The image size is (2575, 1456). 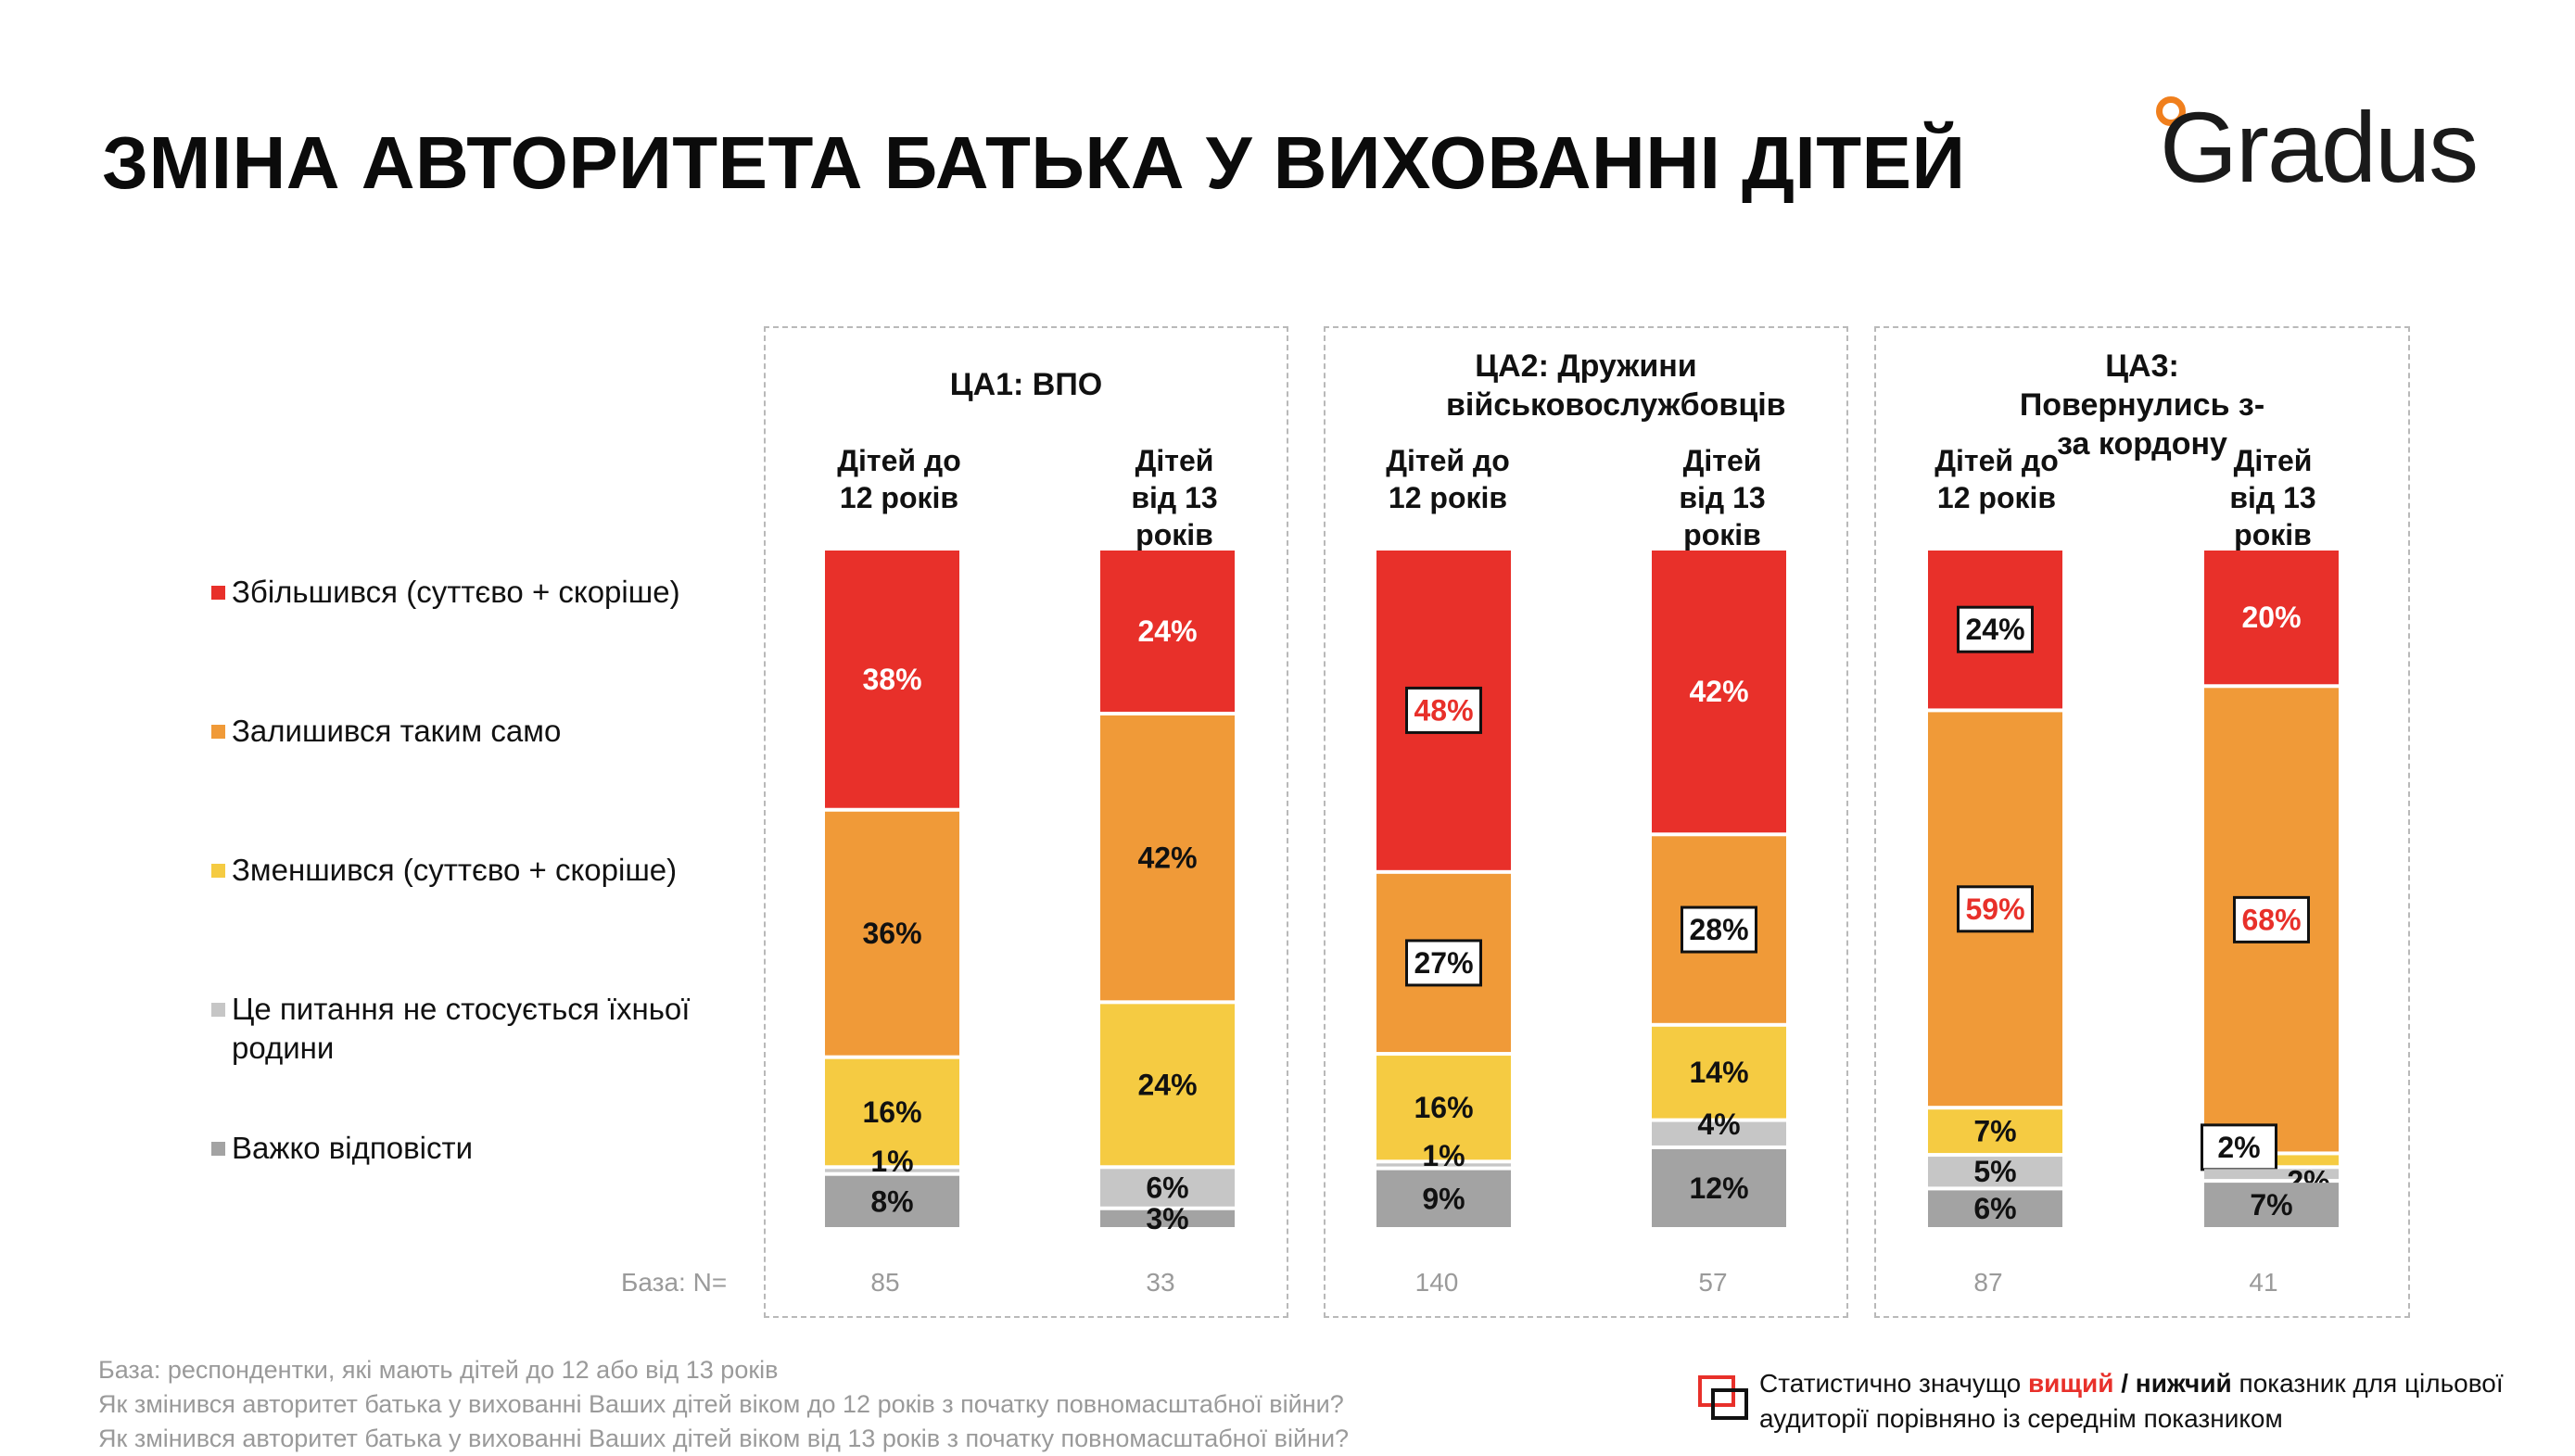 What do you see at coordinates (1718, 1188) in the screenshot?
I see `data-label: 12%` at bounding box center [1718, 1188].